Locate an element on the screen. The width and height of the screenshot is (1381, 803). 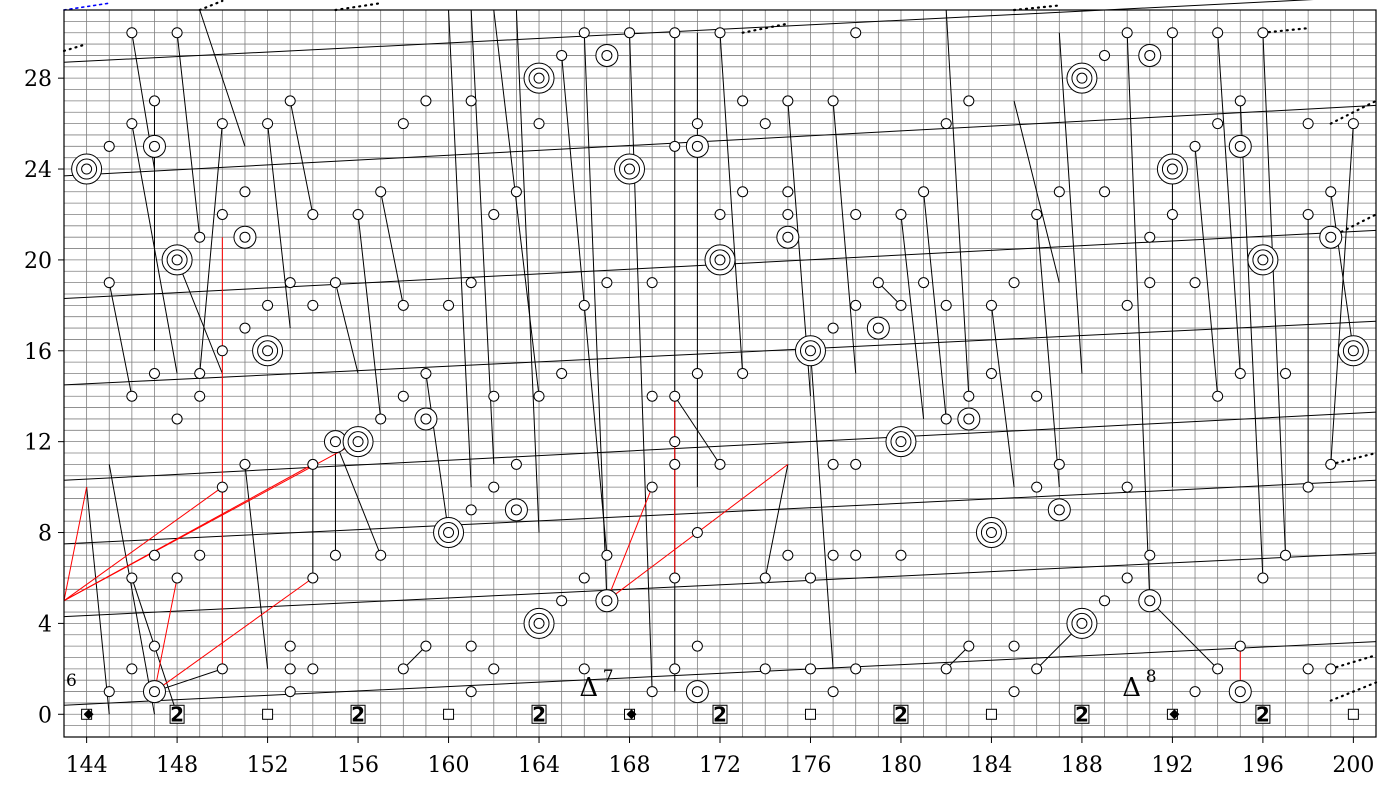
alt-line is located at coordinates (87, 6).